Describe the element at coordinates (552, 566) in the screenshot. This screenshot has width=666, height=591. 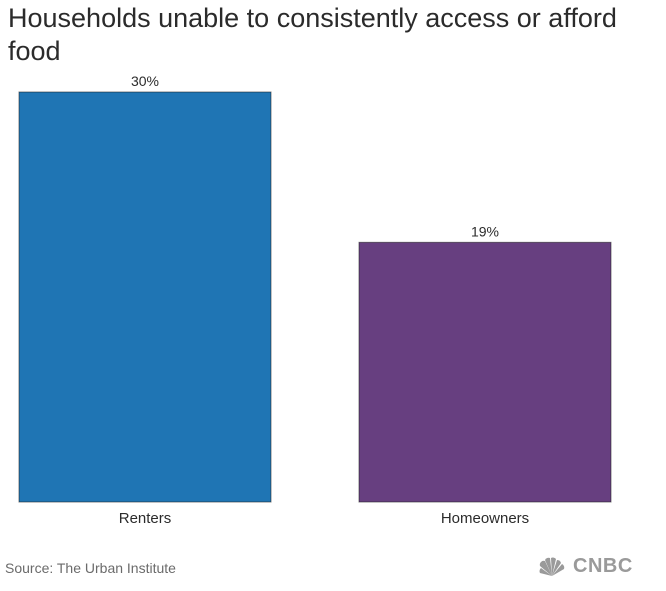
I see `peacock-icon` at that location.